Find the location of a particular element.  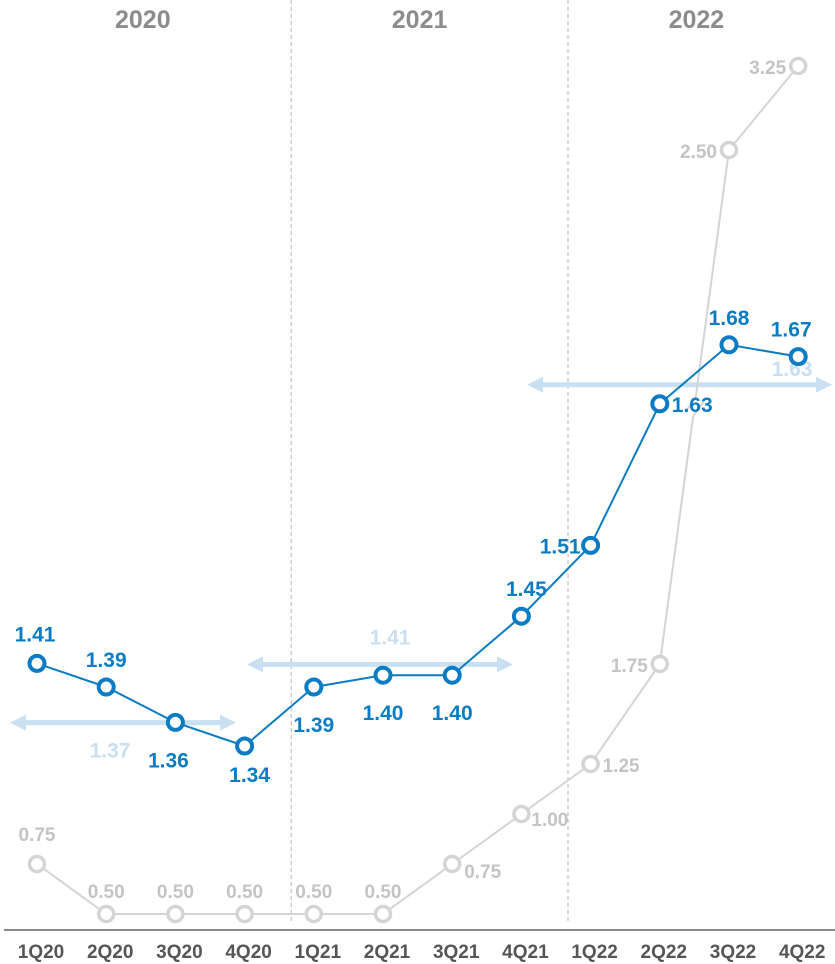

primary-data-label: 1.34 is located at coordinates (249, 775).